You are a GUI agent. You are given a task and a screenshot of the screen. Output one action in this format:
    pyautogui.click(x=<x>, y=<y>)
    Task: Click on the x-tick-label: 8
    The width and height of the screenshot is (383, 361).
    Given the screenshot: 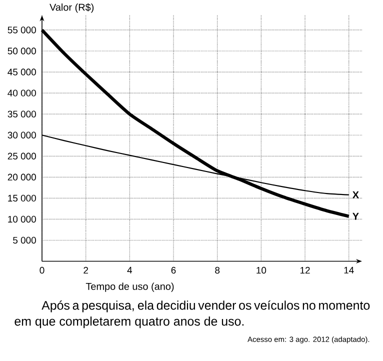 What is the action you would take?
    pyautogui.click(x=217, y=270)
    